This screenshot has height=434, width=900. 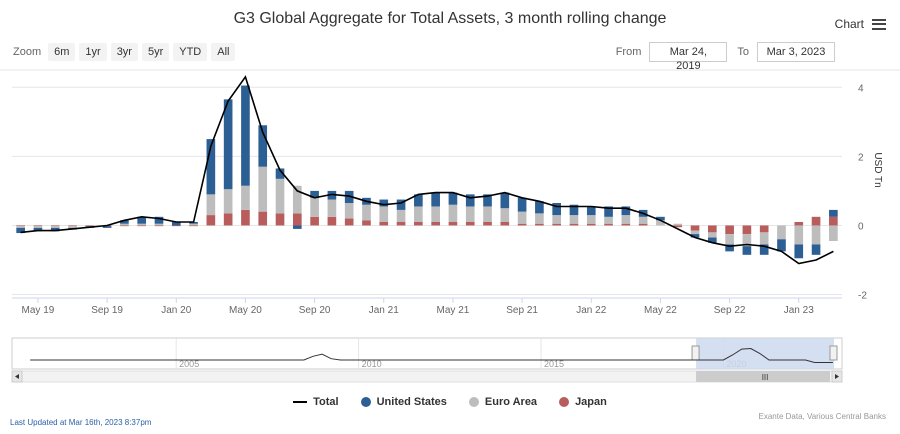 I want to click on navigator-year-label: 2015, so click(x=554, y=364).